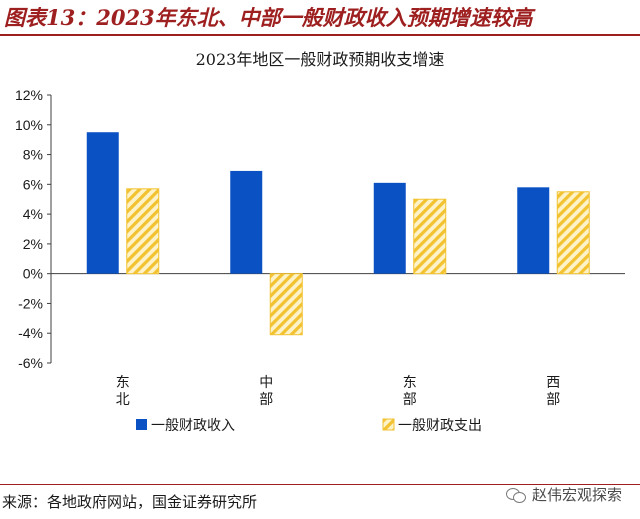  Describe the element at coordinates (141, 424) in the screenshot. I see `legend-swatch-income` at that location.